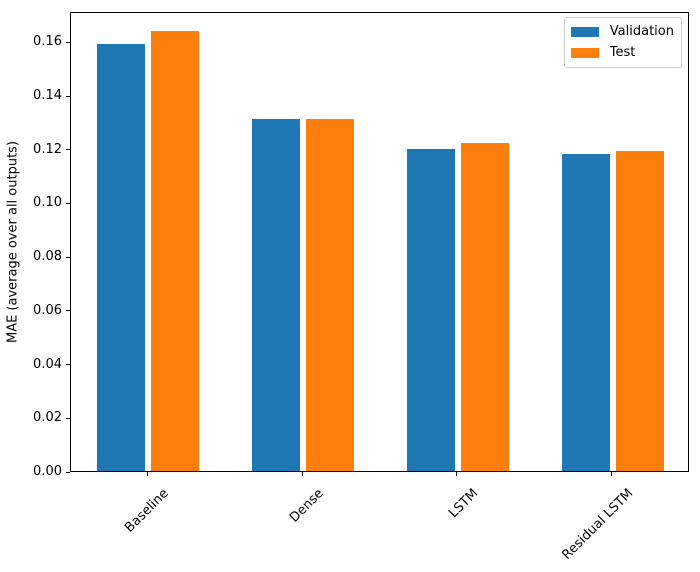 The height and width of the screenshot is (572, 700). What do you see at coordinates (147, 511) in the screenshot?
I see `x-tick-label-baseline: Baseline` at bounding box center [147, 511].